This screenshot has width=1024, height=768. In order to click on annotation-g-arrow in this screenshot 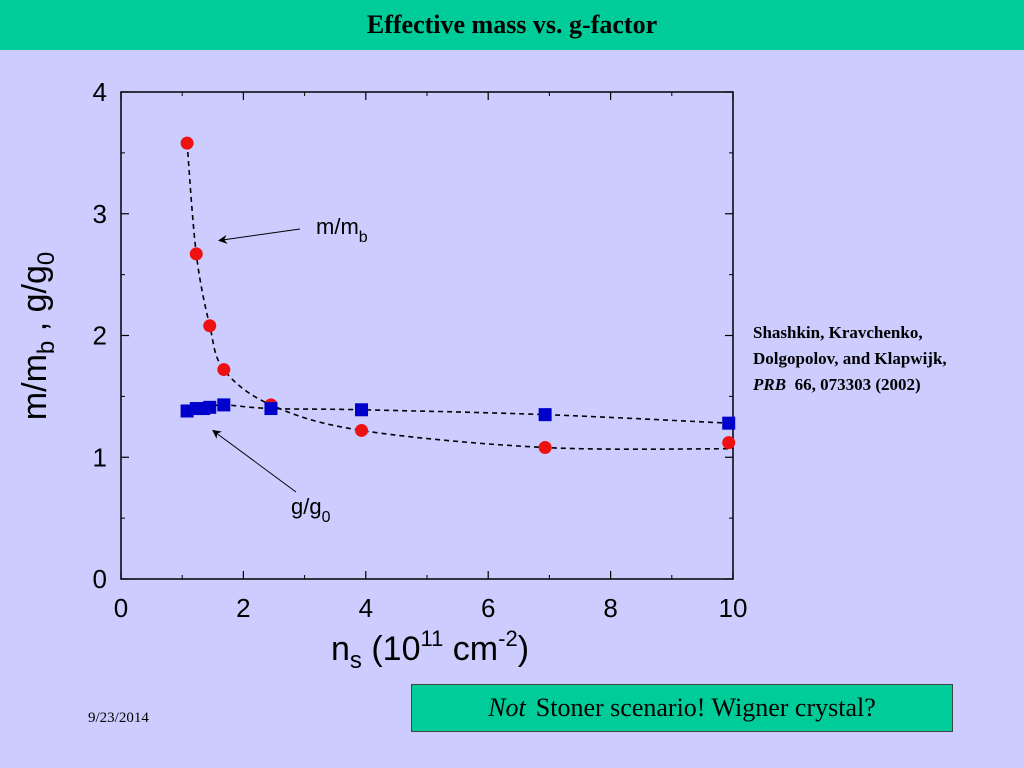, I will do `click(254, 461)`.